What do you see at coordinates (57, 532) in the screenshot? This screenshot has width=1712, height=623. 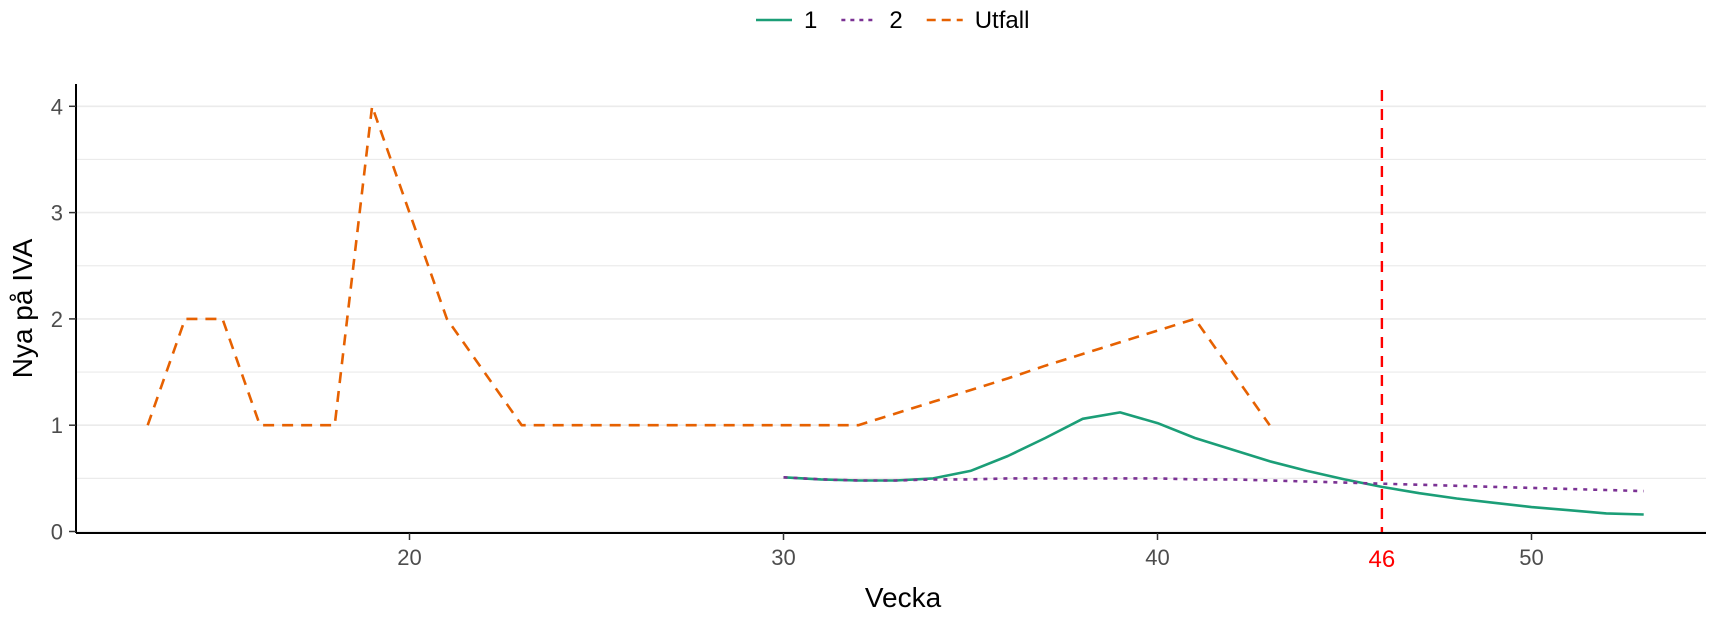 I see `y-tick-label: 0` at bounding box center [57, 532].